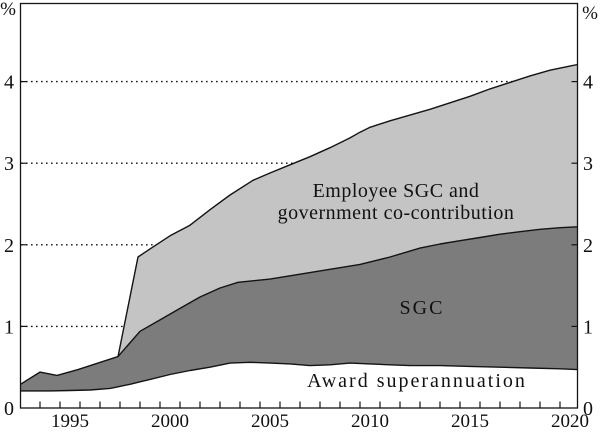 This screenshot has height=433, width=600. I want to click on y-axis-label-right: 3, so click(588, 164).